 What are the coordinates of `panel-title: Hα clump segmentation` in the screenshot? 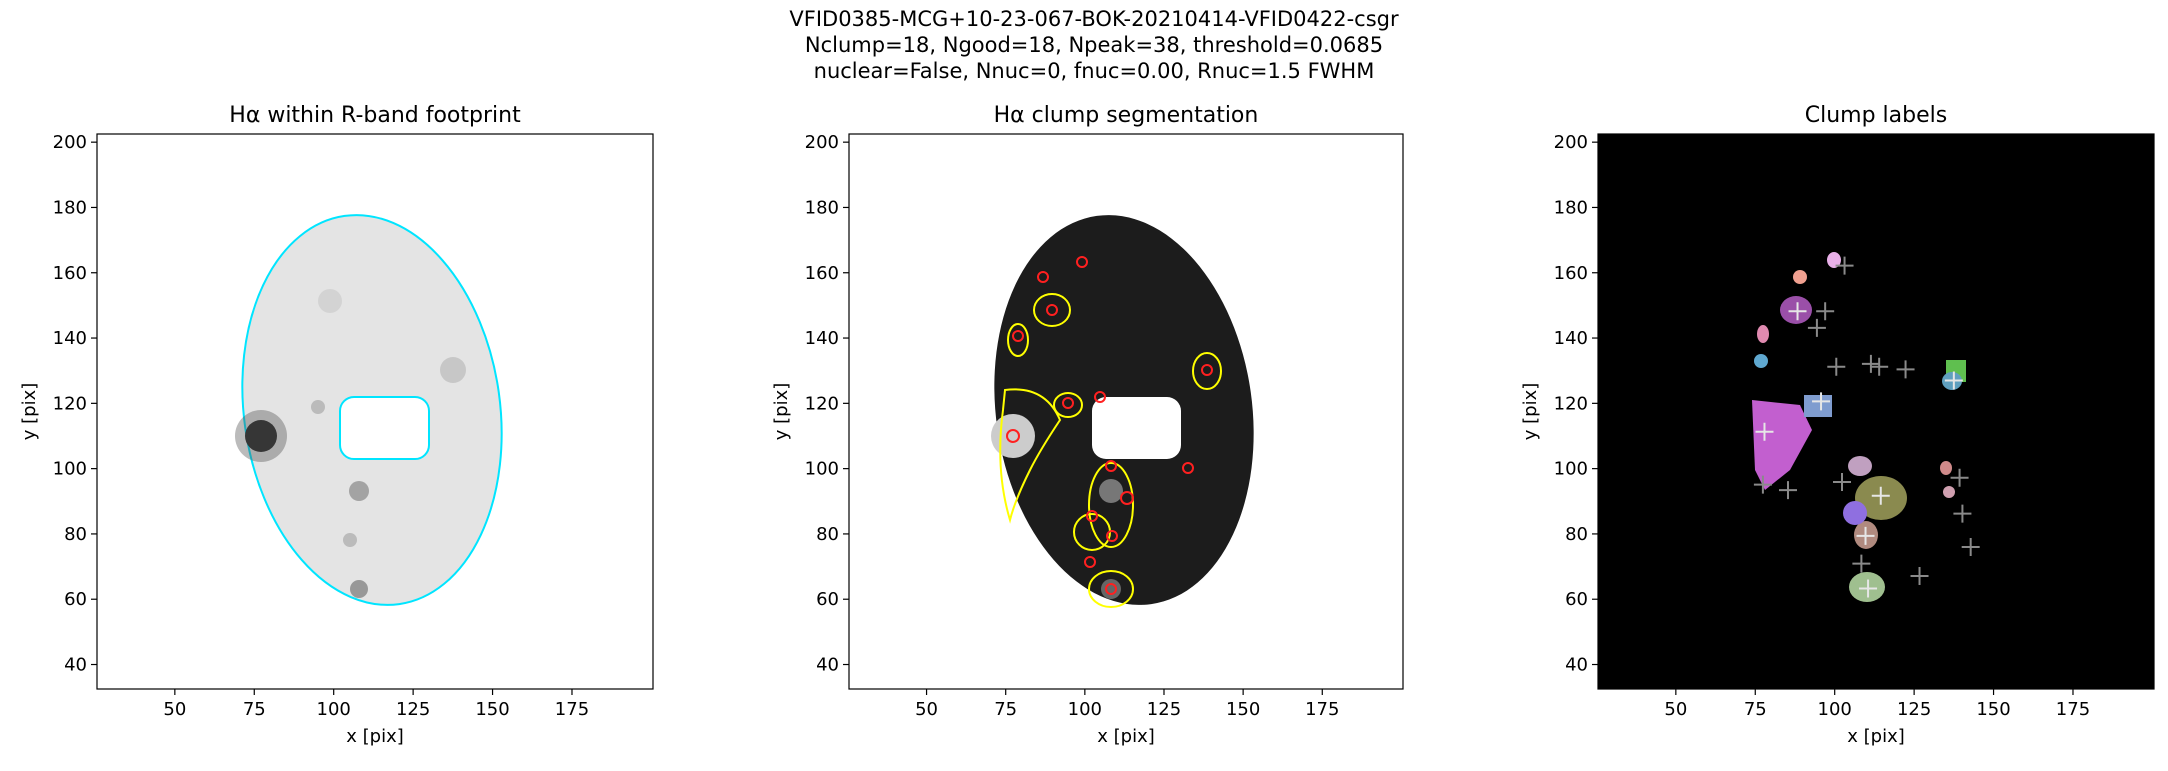 It's located at (1126, 115).